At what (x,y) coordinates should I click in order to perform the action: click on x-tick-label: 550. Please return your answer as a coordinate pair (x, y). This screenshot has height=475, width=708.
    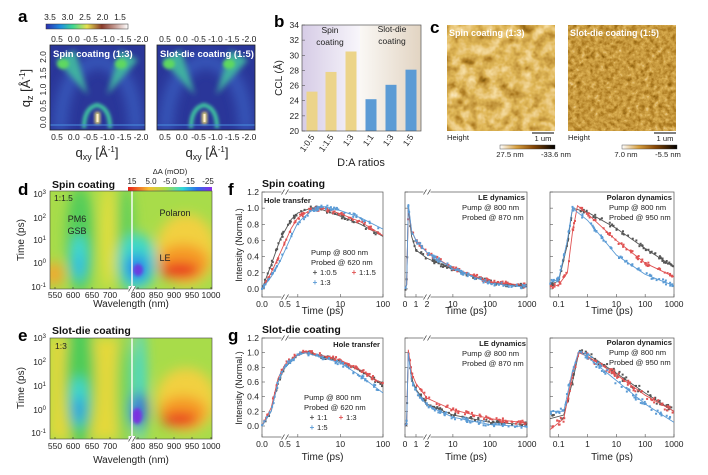
    Looking at the image, I should click on (55, 295).